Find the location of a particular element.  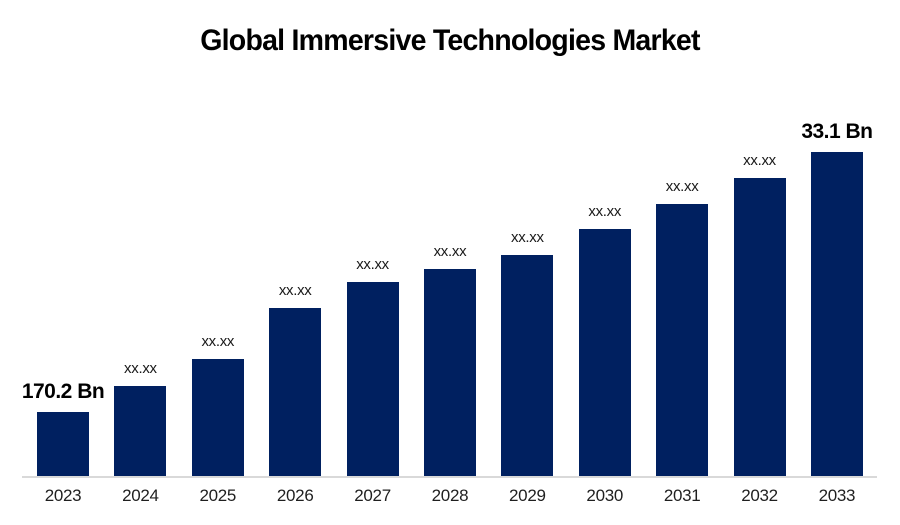

x-axis-tick-label: 2031 is located at coordinates (682, 495).